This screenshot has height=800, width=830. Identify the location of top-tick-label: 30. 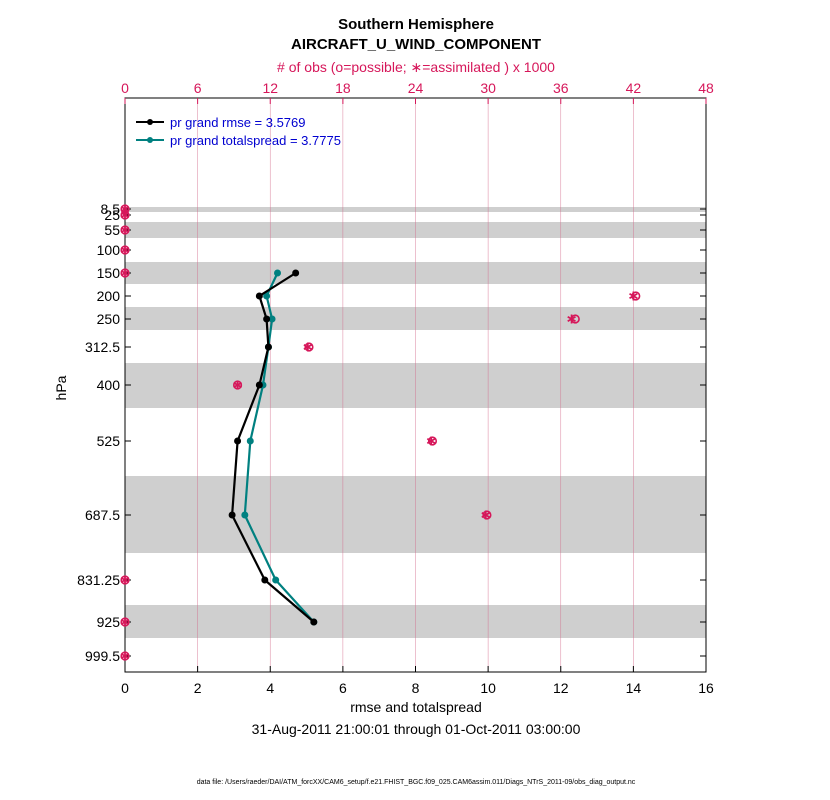
(488, 88).